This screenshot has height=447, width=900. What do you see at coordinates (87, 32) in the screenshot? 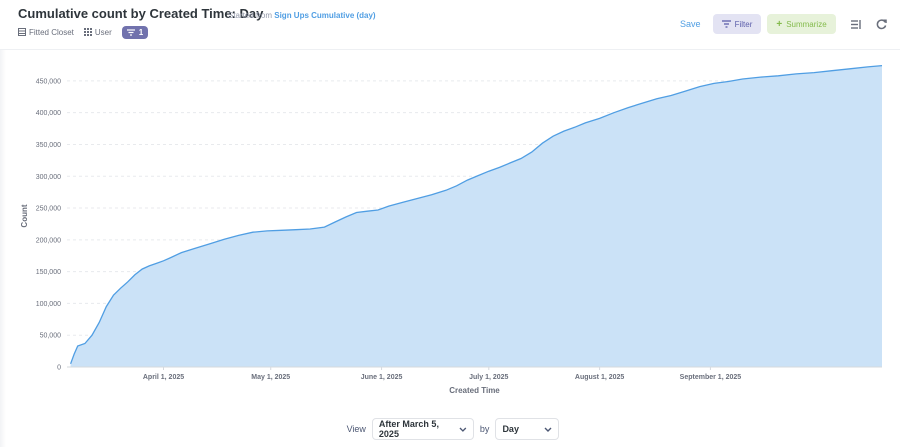
I see `grid-icon` at bounding box center [87, 32].